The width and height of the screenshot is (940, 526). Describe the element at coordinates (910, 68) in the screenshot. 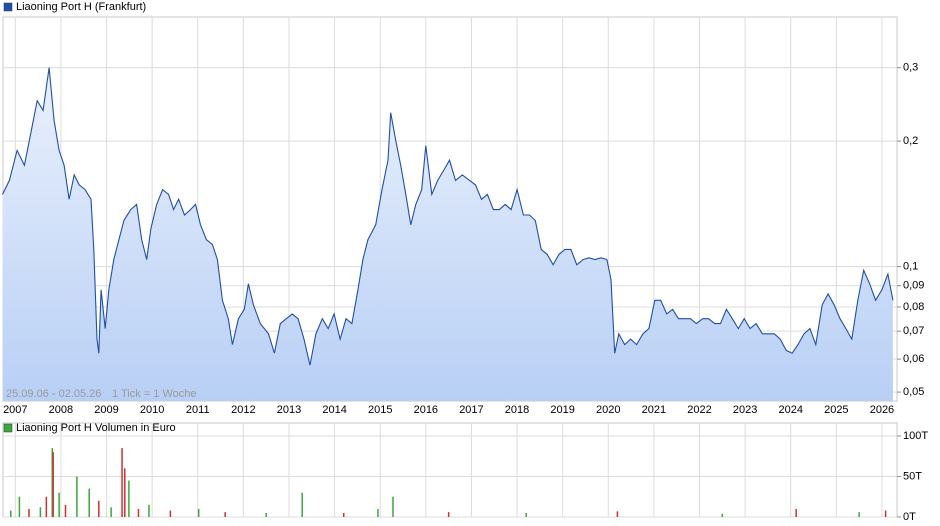

I see `y-tick-label: 0,3` at that location.